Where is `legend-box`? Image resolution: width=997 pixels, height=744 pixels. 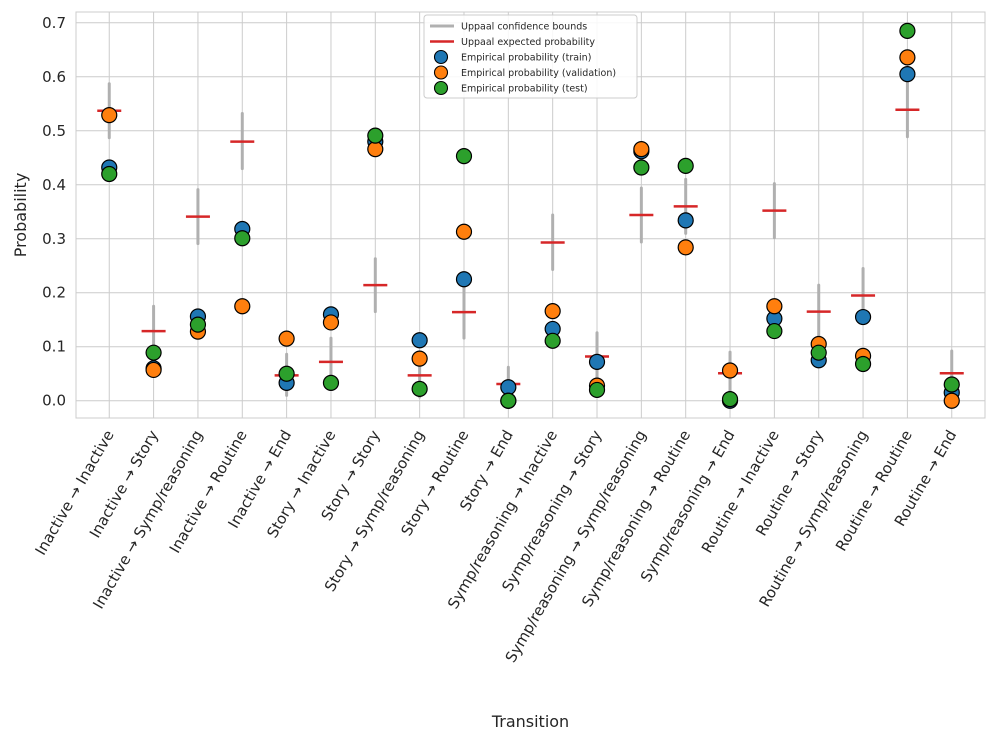 legend-box is located at coordinates (530, 56).